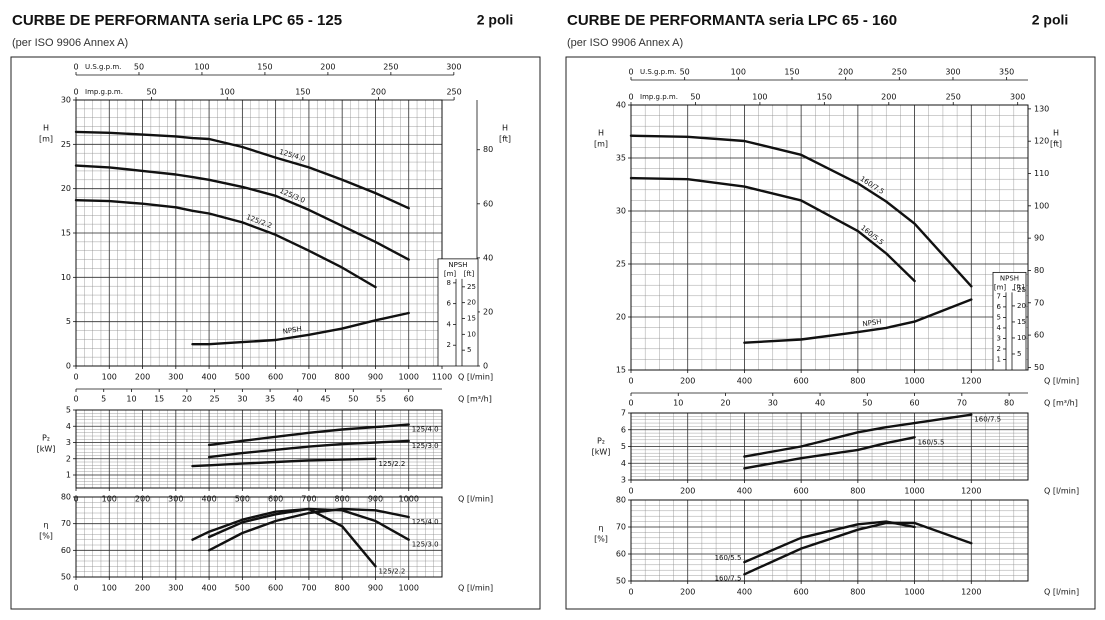 The height and width of the screenshot is (620, 1105). What do you see at coordinates (103, 67) in the screenshot?
I see `top-axis-label: U.S.g.p.m.` at bounding box center [103, 67].